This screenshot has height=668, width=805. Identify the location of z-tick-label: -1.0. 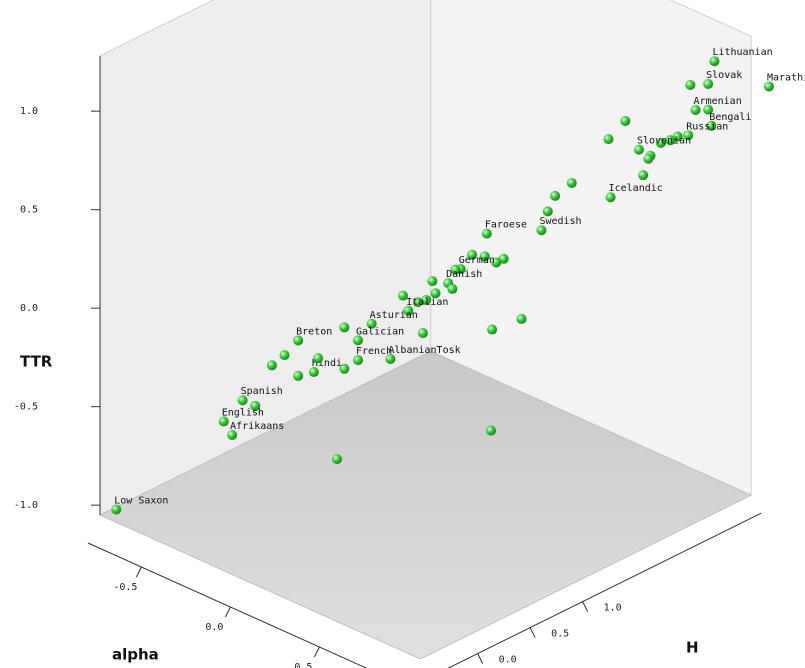
(26, 505).